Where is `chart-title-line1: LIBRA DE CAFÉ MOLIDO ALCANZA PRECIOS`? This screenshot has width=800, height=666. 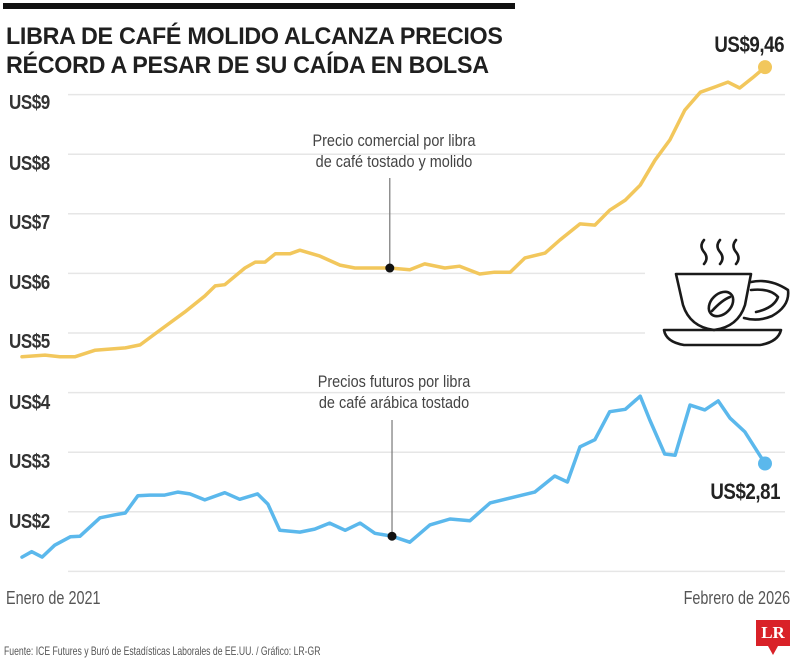 chart-title-line1: LIBRA DE CAFÉ MOLIDO ALCANZA PRECIOS is located at coordinates (254, 36).